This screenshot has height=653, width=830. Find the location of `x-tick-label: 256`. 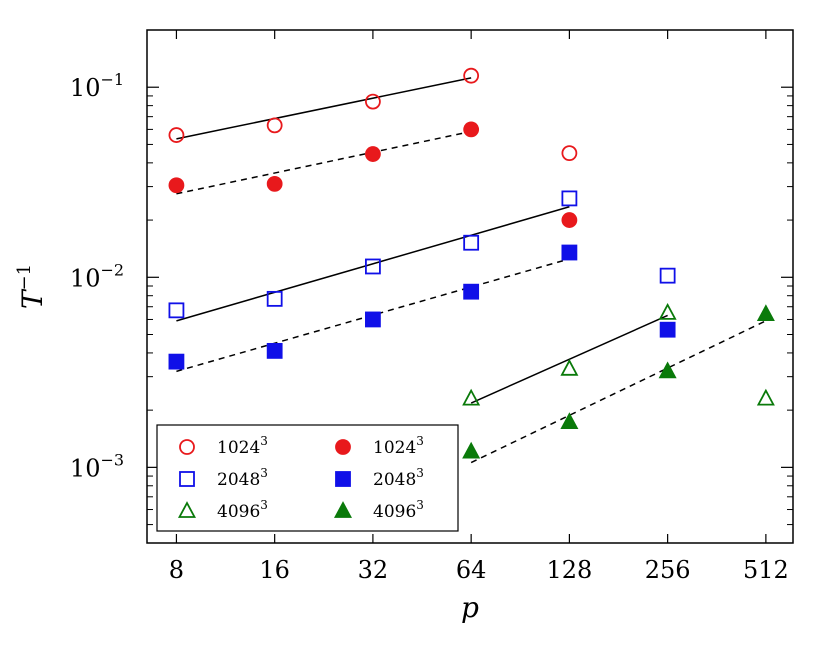

x-tick-label: 256 is located at coordinates (668, 570).